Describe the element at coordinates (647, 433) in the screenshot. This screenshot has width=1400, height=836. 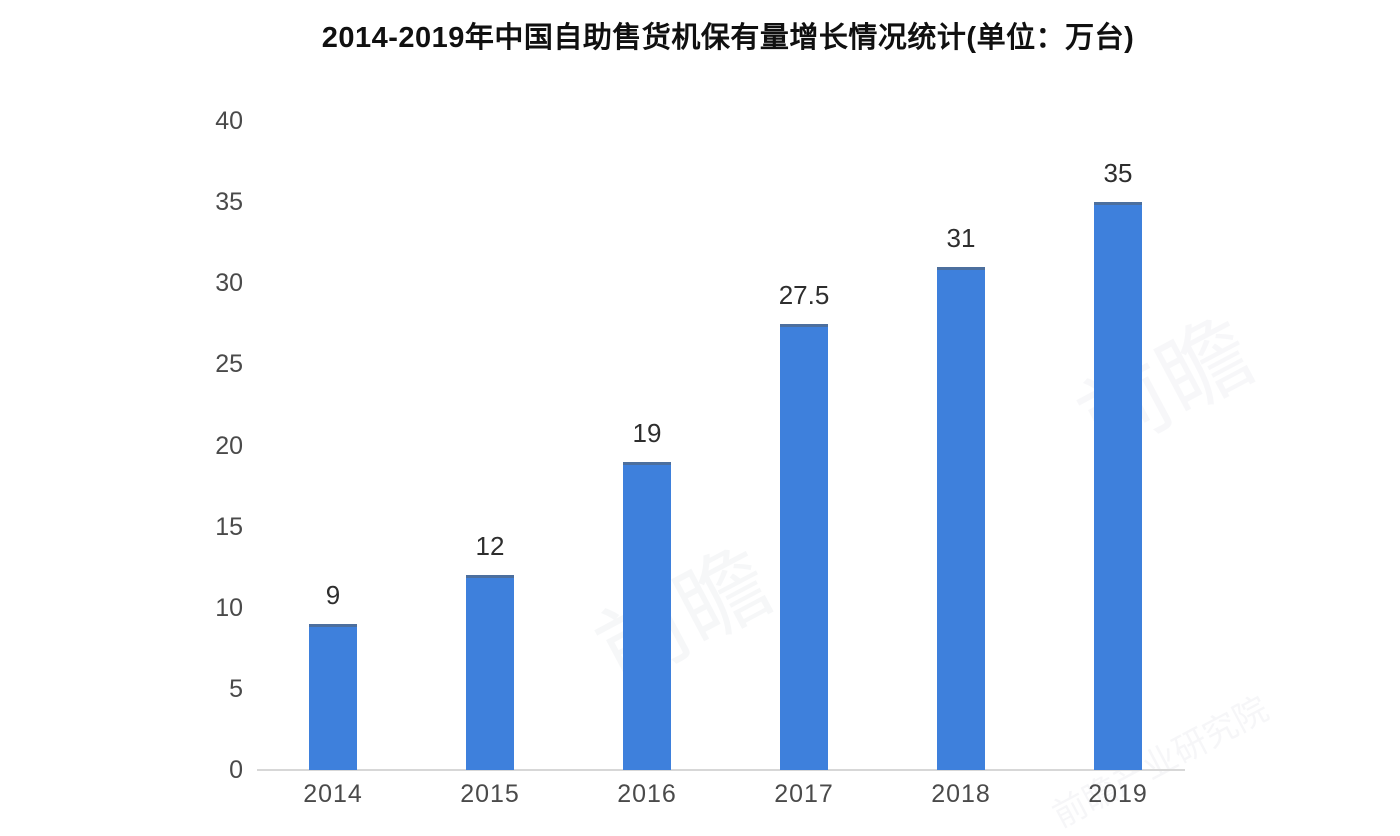
I see `bar-value-label: 19` at that location.